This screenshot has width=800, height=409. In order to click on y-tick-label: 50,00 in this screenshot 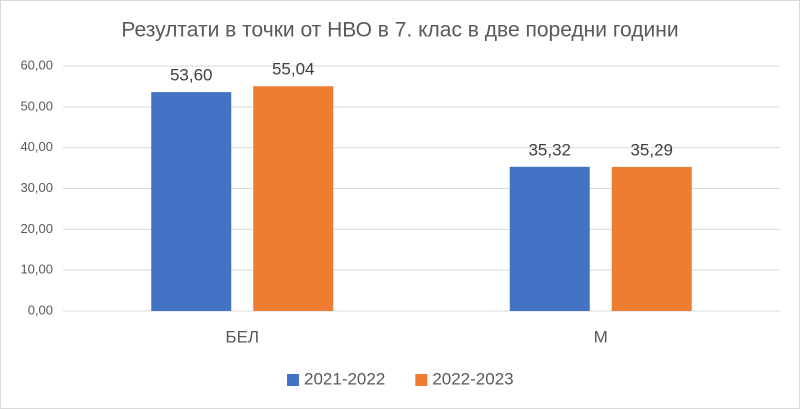, I will do `click(36, 105)`.